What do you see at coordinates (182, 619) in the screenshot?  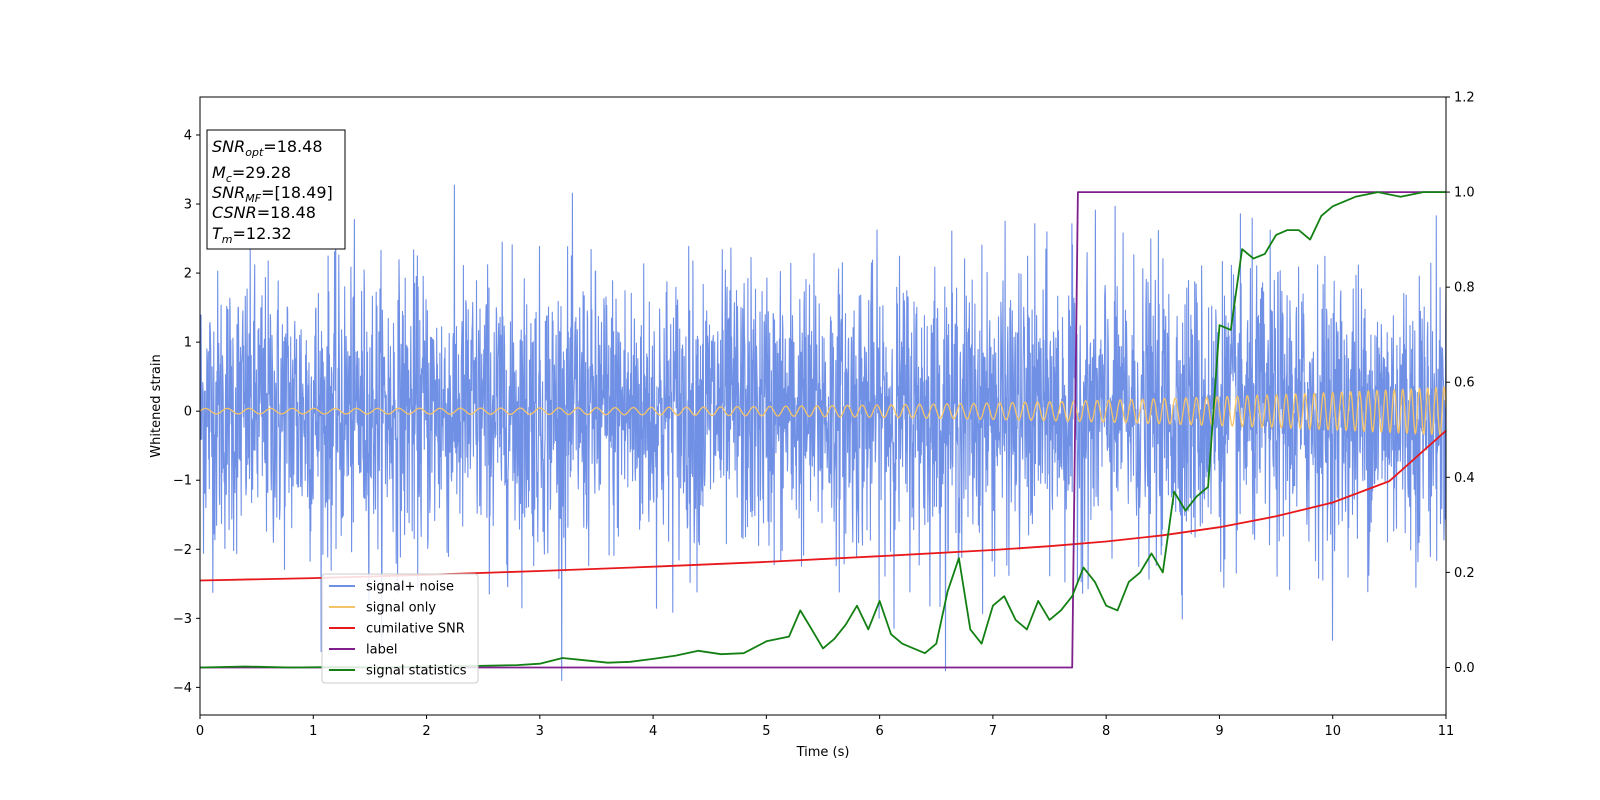 I see `y-tick-label: −3` at bounding box center [182, 619].